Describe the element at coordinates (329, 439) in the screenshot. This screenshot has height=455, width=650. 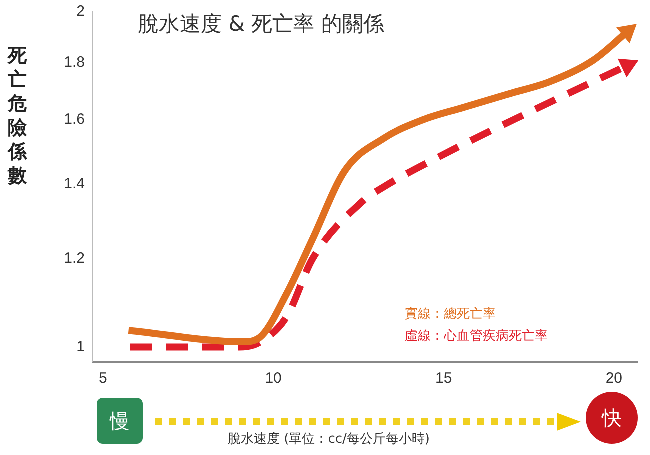
I see `x-axis-title: 脫水速度 (單位：cc/每公斤每小時)` at that location.